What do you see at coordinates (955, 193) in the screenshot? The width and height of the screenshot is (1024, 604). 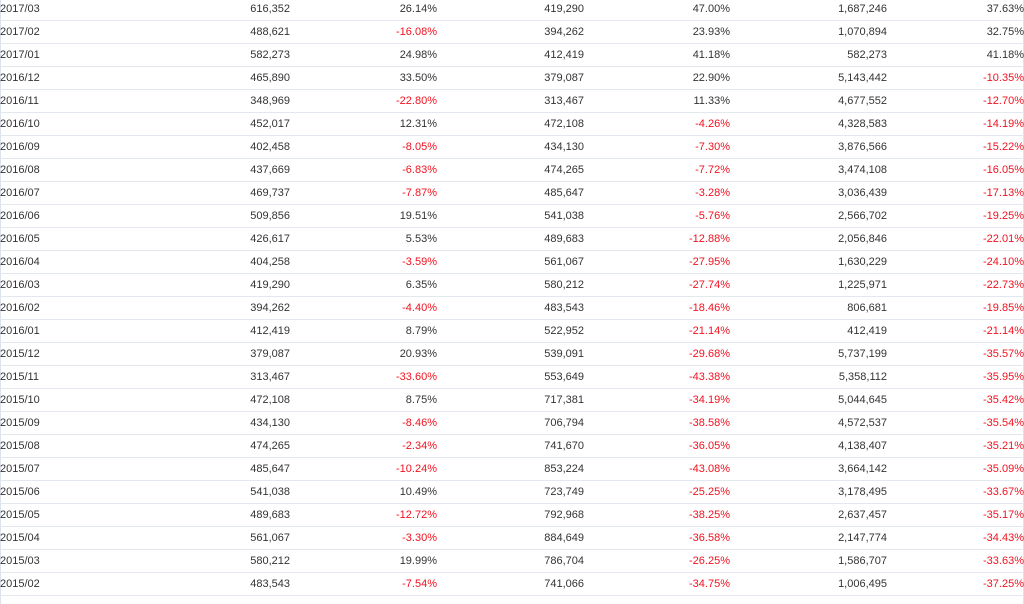 I see `change-3-cell: -17.13%` at bounding box center [955, 193].